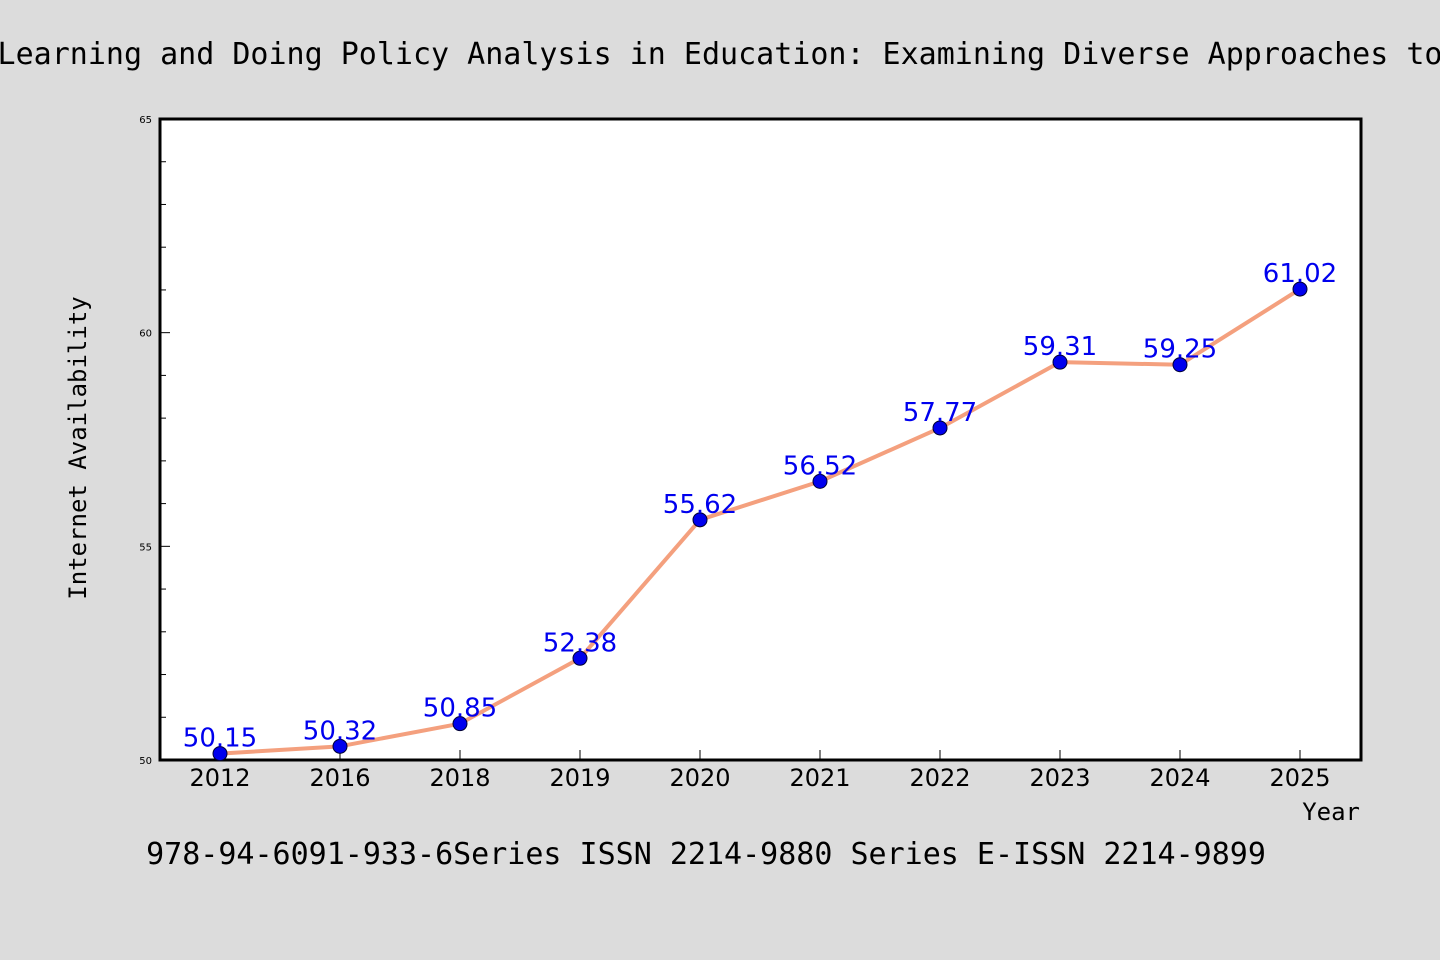 This screenshot has height=960, width=1440. Describe the element at coordinates (1179, 778) in the screenshot. I see `x-tick-label: 2024` at that location.